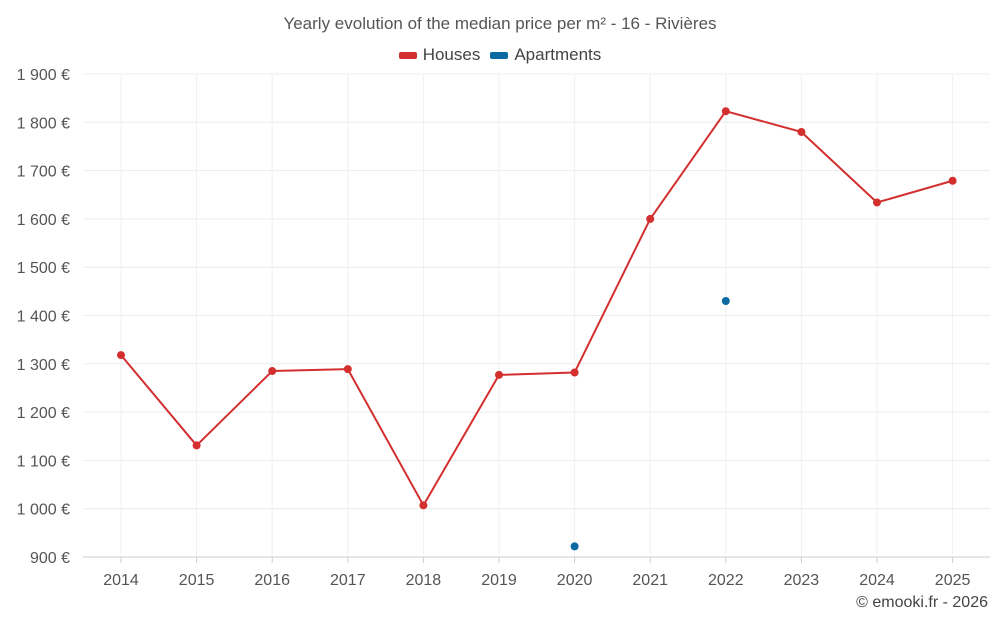 The image size is (1000, 625). I want to click on y-tick-label: 1 100 €, so click(43, 461).